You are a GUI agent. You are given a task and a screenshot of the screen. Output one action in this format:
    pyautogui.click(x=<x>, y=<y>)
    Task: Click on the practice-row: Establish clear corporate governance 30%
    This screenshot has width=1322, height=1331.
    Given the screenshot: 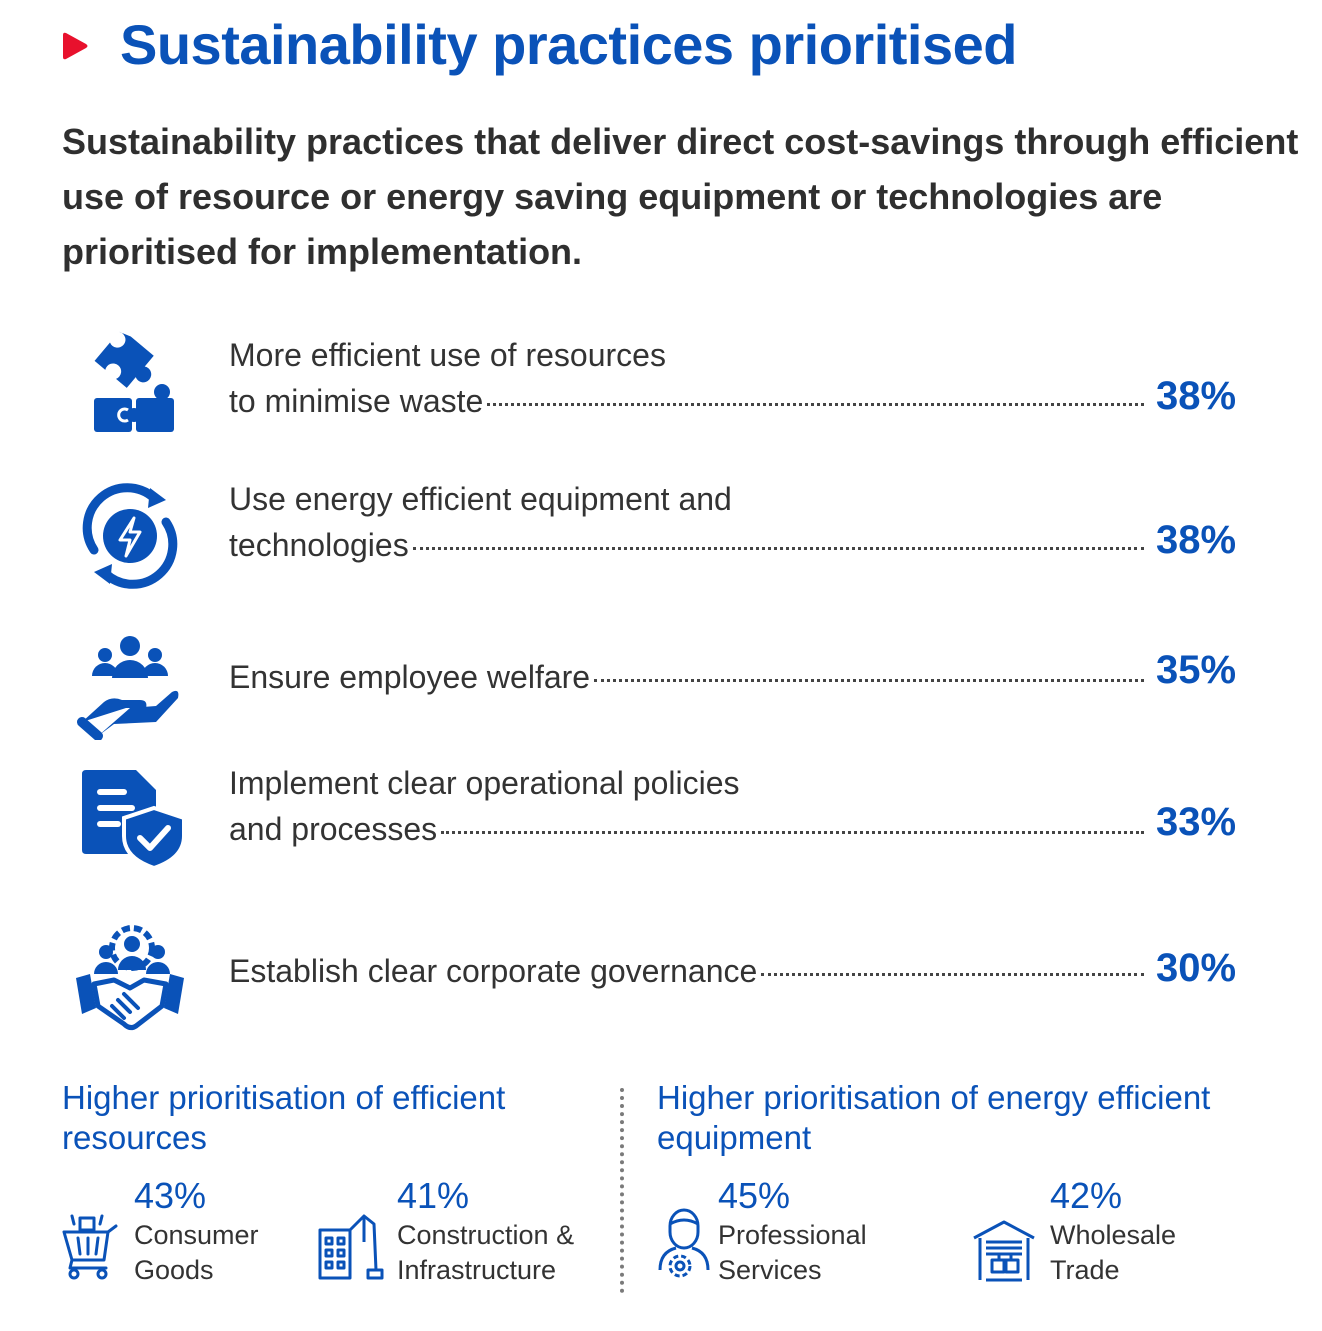 What is the action you would take?
    pyautogui.click(x=661, y=974)
    